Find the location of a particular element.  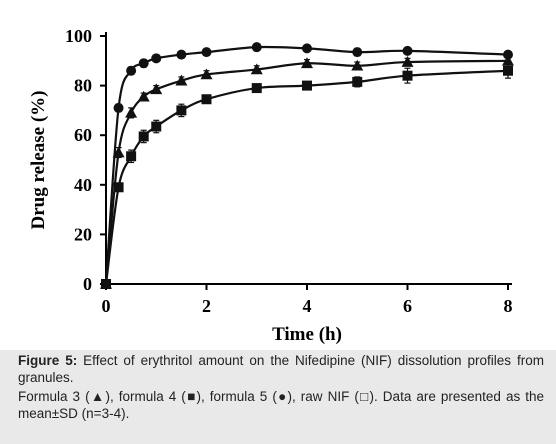

caption-label: Figure 5: is located at coordinates (48, 360).